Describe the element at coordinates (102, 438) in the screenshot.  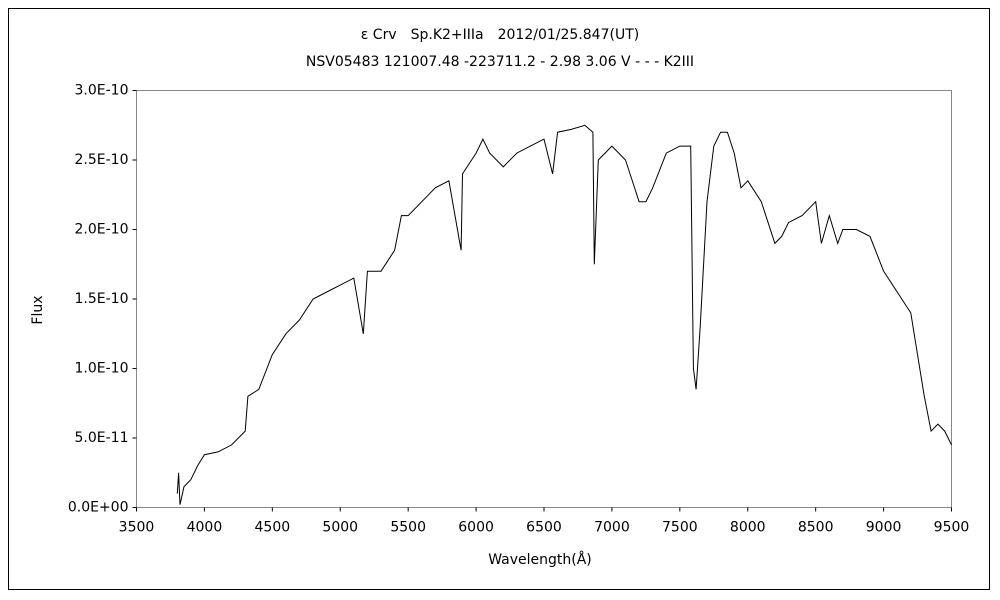
I see `y-tick-label: 5.0E-11` at that location.